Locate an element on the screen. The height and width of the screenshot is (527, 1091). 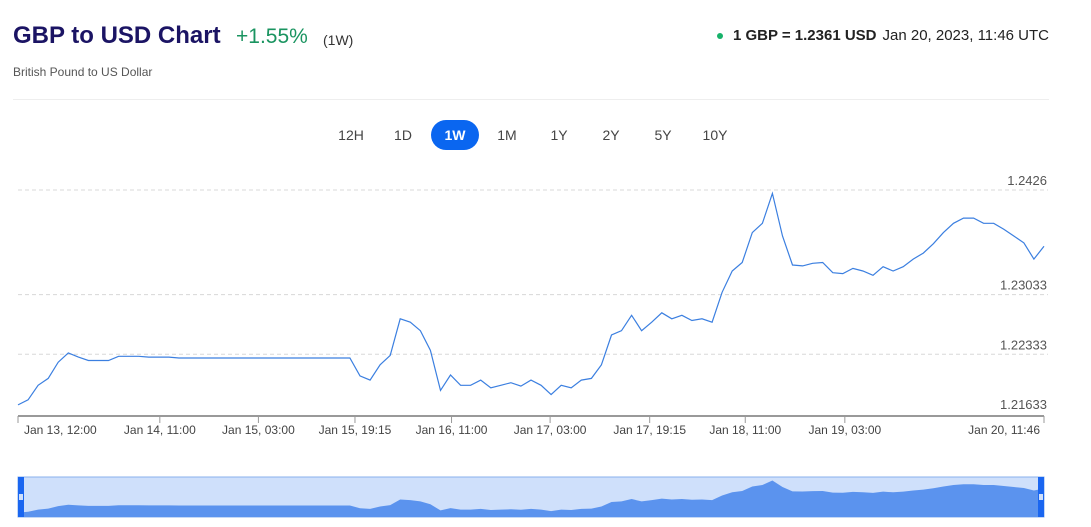
range-2y: 2Y is located at coordinates (611, 135).